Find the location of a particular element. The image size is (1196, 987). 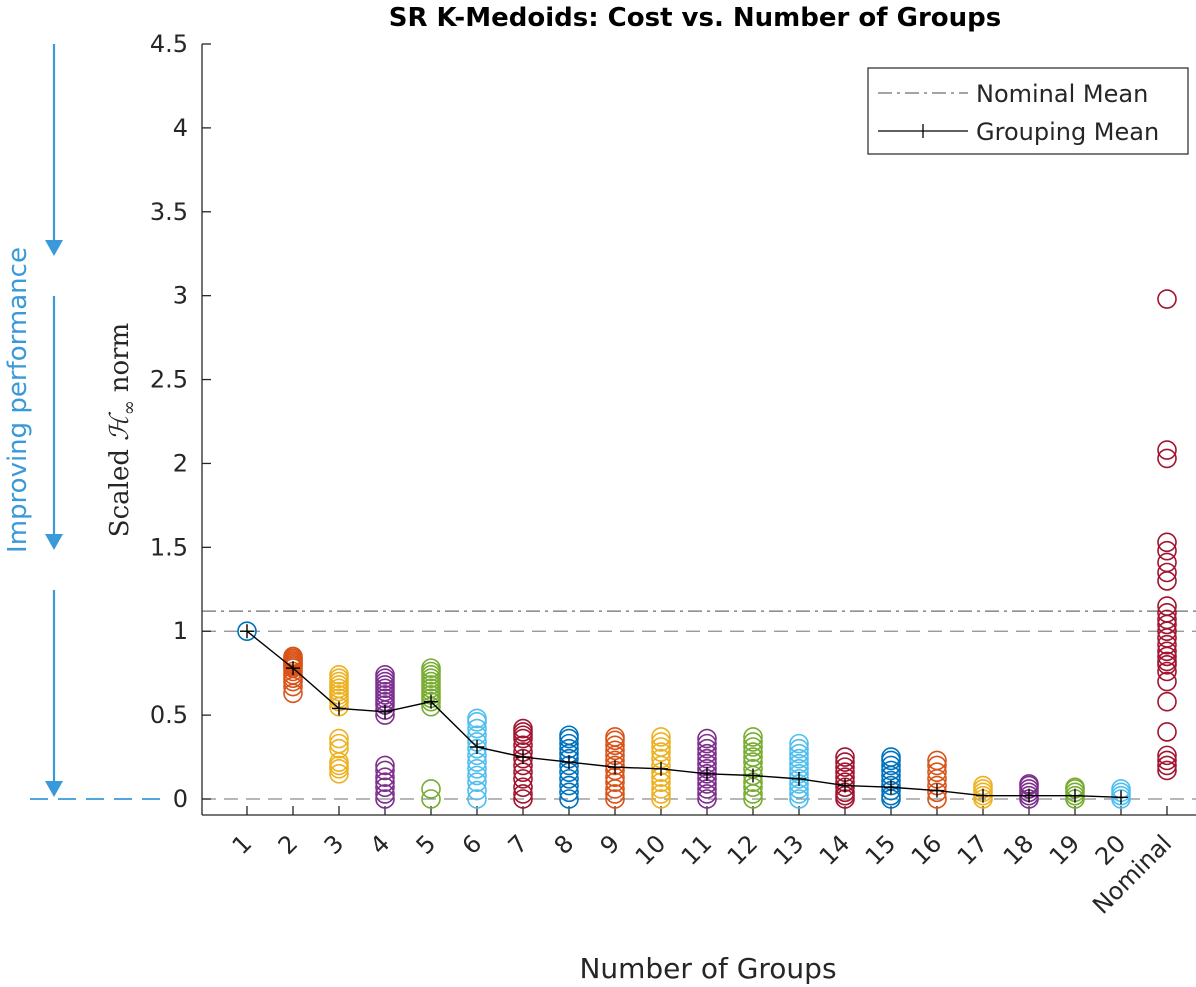

svg-text:Scaledℋ∞norm: Scaled ℋ∞ norm is located at coordinates (122, 430).